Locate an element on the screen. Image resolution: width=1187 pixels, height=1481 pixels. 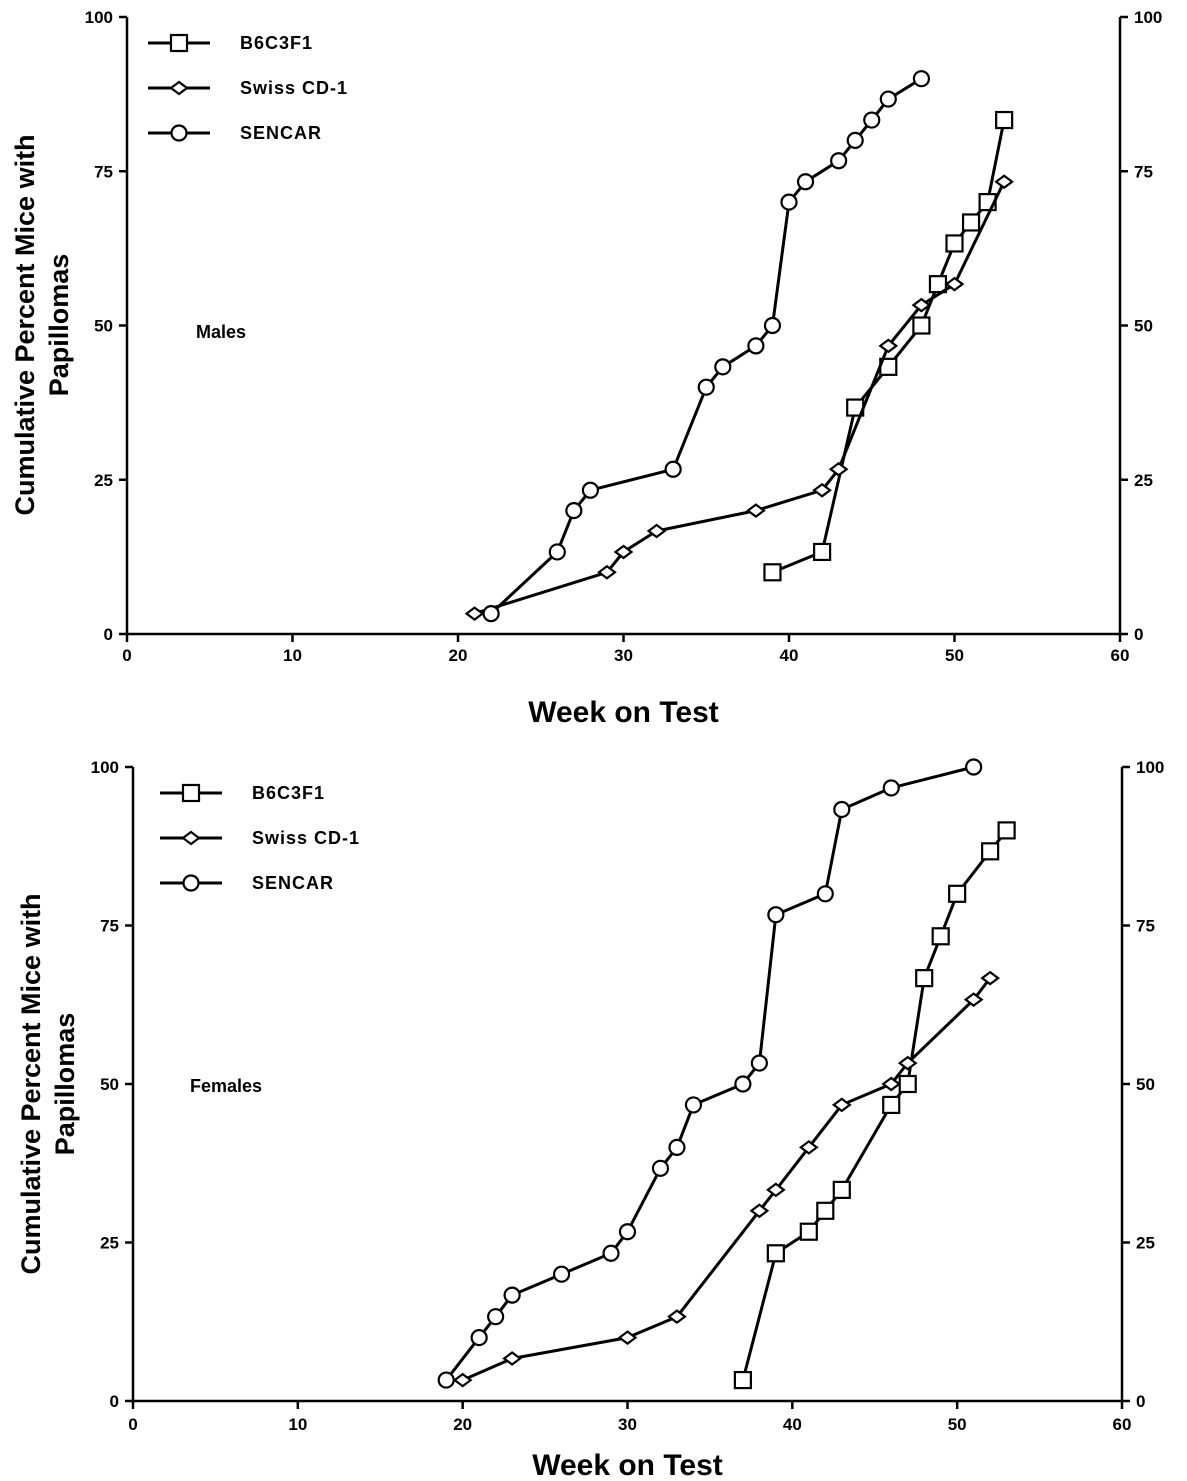
legend-label-sencar: SENCAR is located at coordinates (281, 133).